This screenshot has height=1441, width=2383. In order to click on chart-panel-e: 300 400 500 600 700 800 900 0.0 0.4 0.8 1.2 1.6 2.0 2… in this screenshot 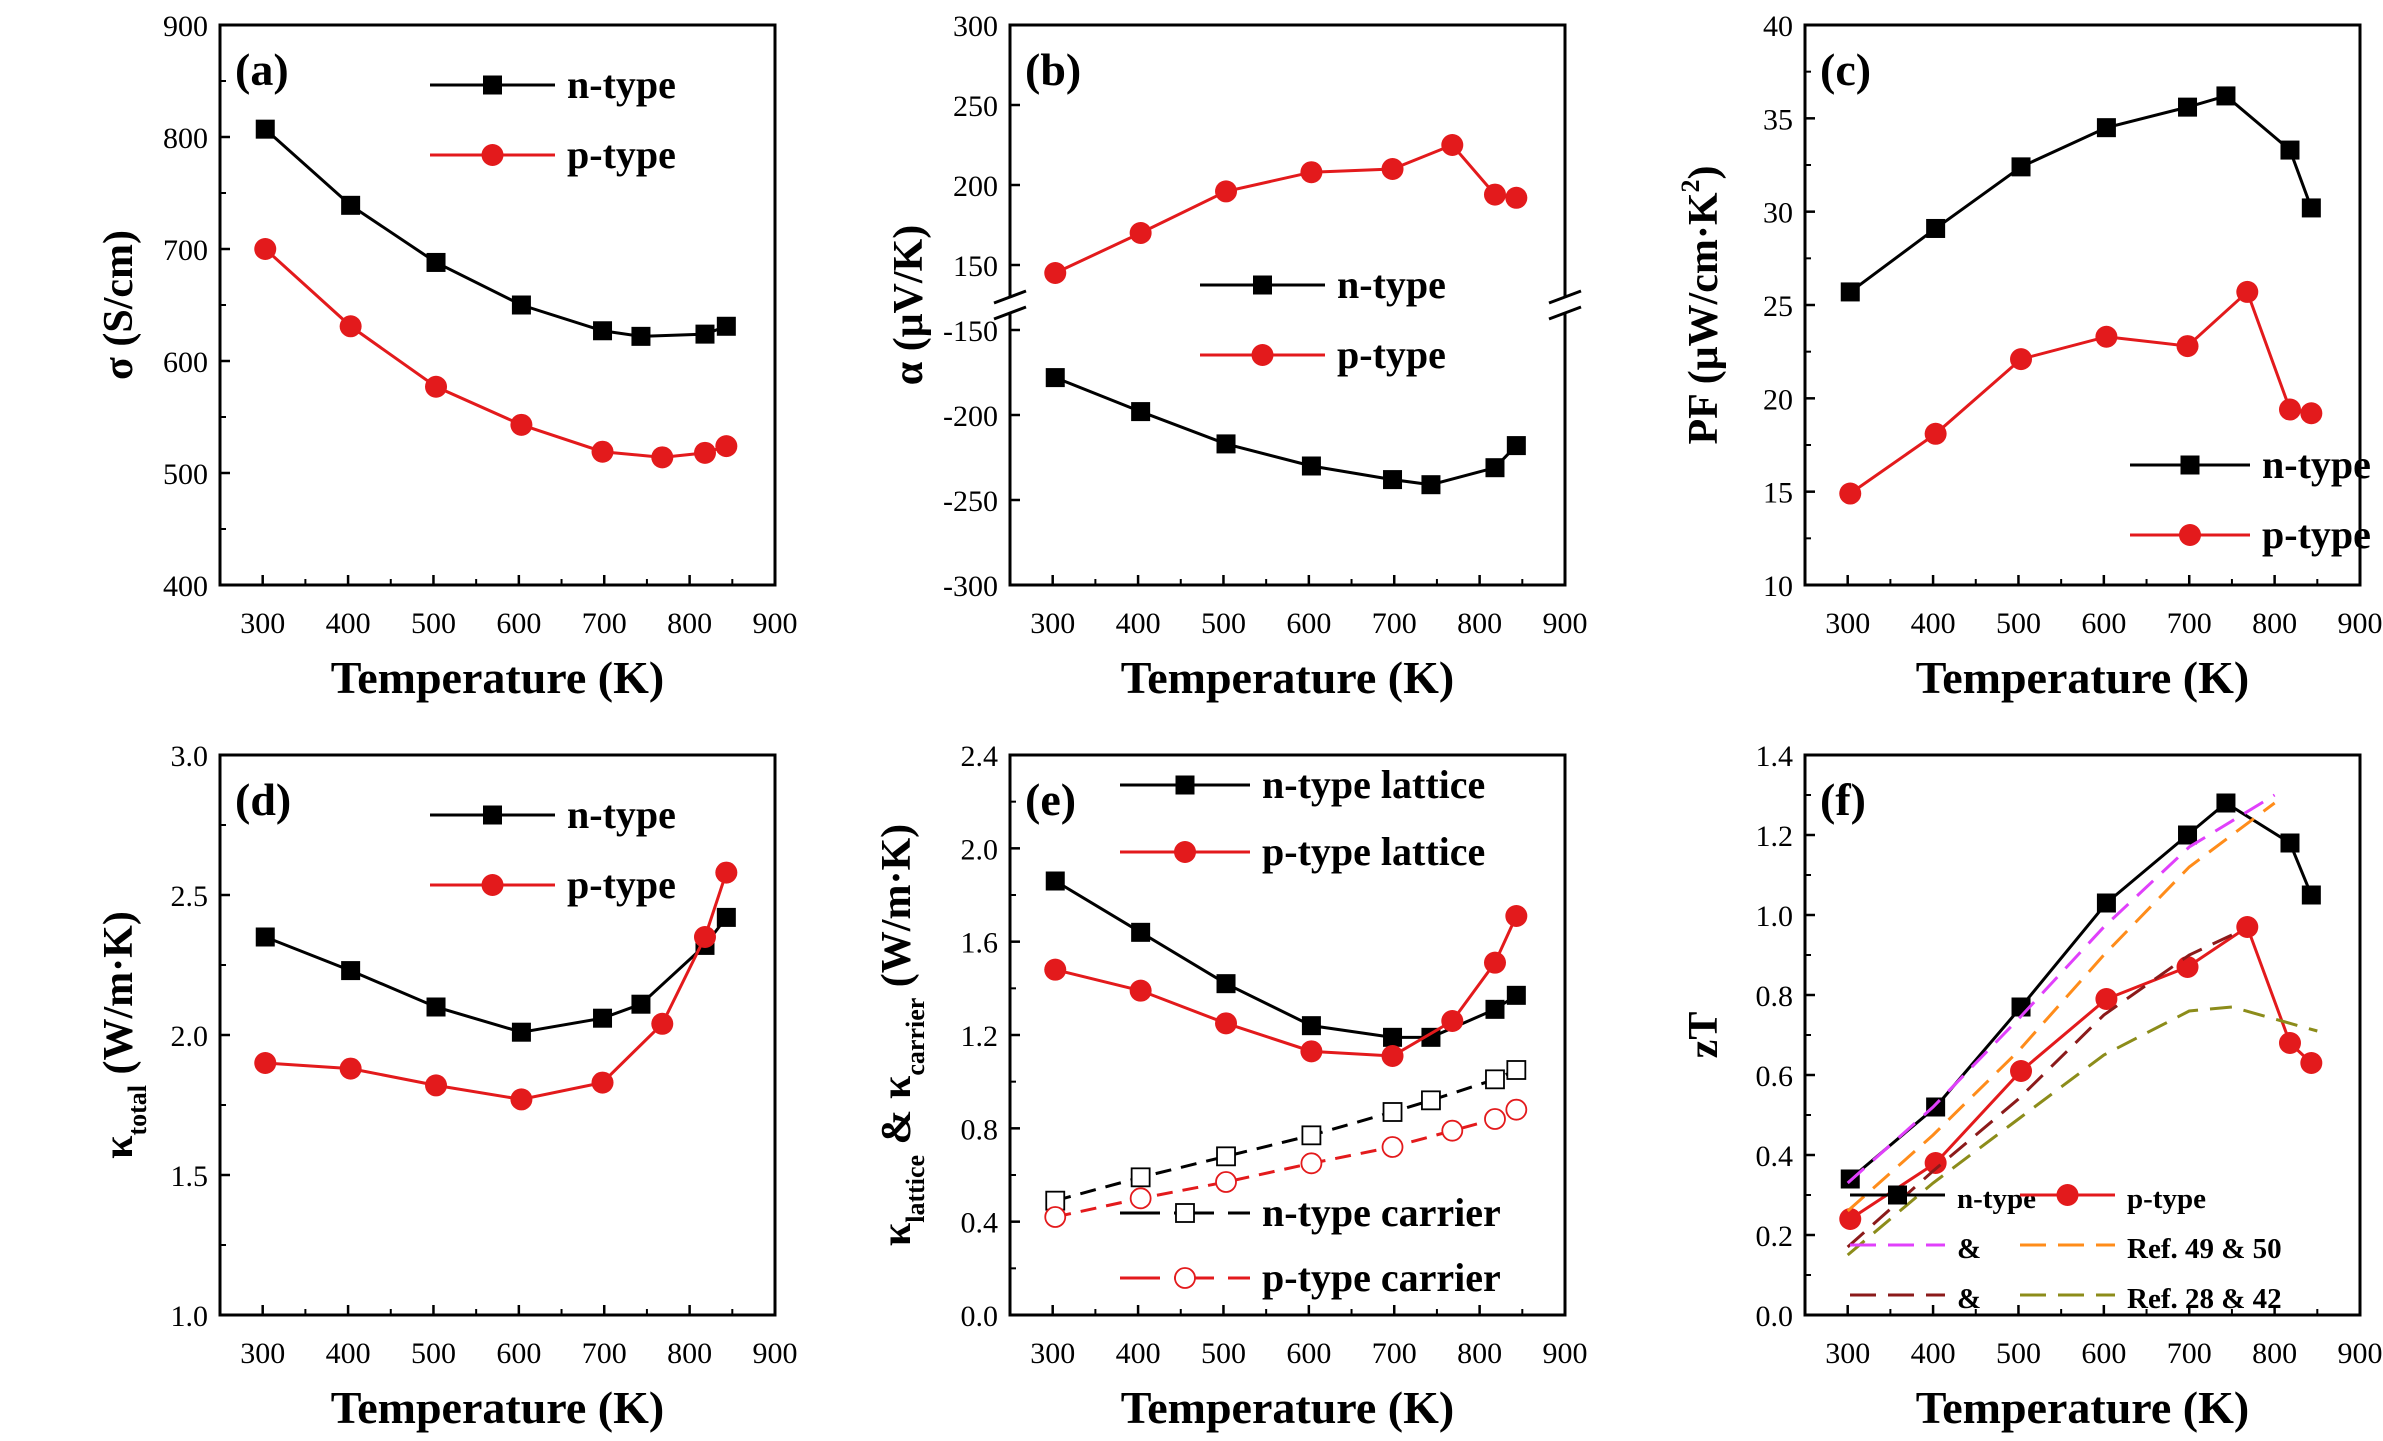, I will do `click(1231, 1086)`.